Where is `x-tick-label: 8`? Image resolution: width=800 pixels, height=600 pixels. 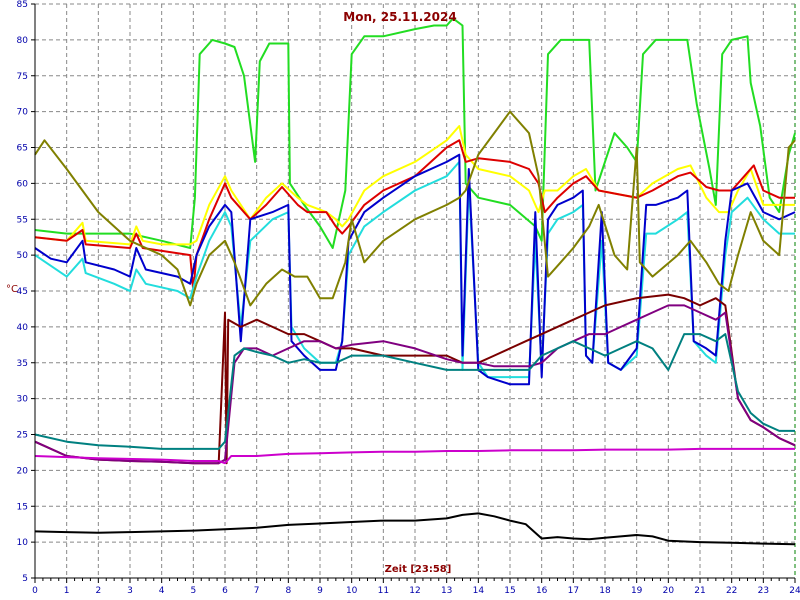
x-tick-label: 8 is located at coordinates (288, 591).